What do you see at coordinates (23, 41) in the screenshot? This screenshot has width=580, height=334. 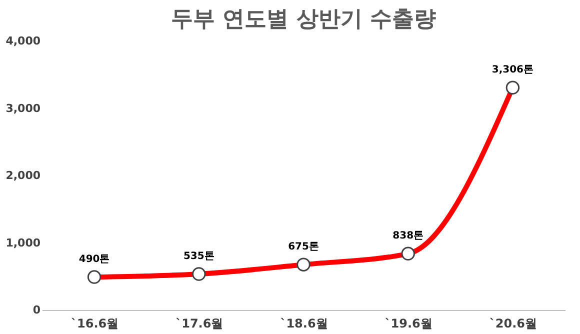 I see `y-tick-label: 4,000` at bounding box center [23, 41].